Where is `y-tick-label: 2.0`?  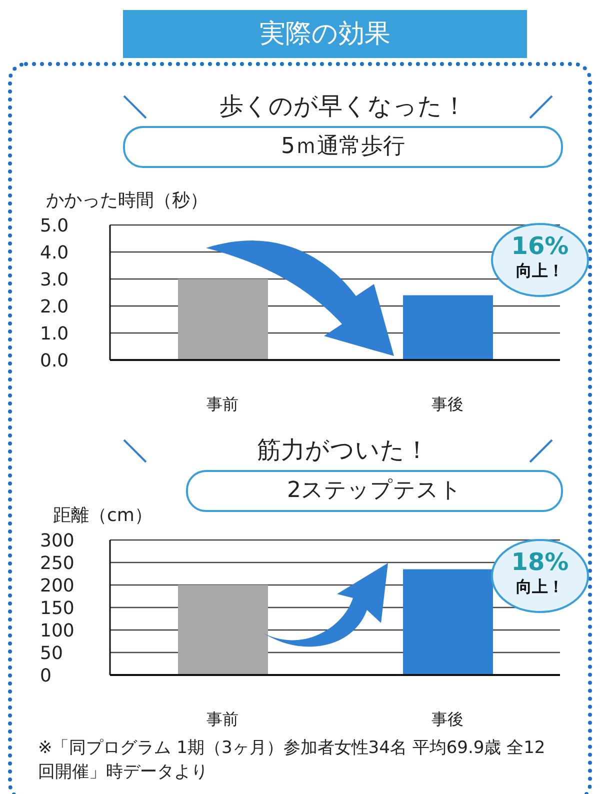 y-tick-label: 2.0 is located at coordinates (54, 307).